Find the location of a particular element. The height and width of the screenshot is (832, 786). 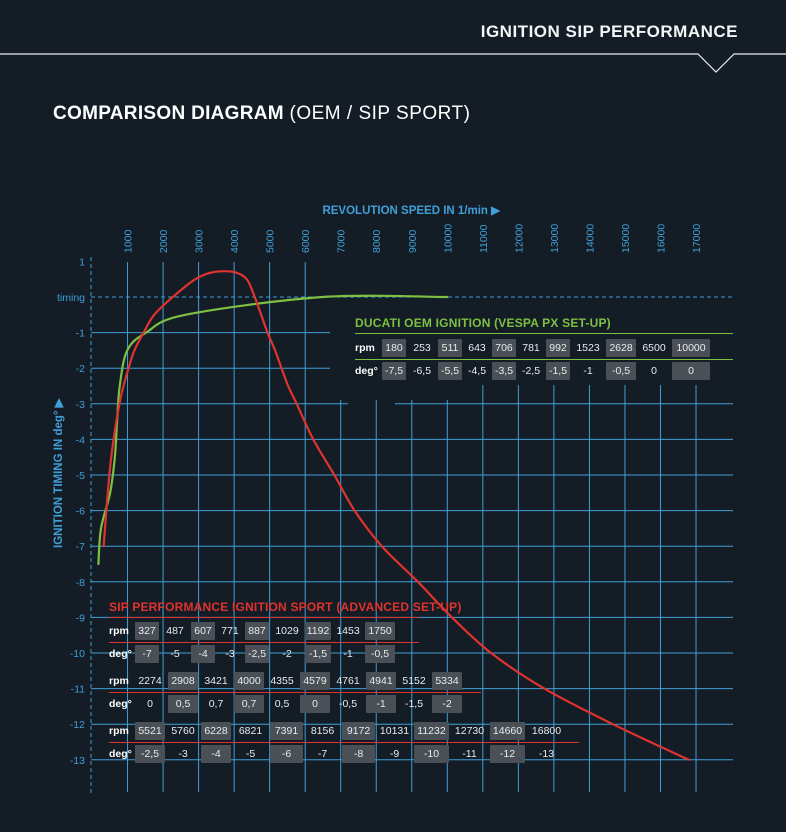

header-title: IGNITION SIP PERFORMANCE is located at coordinates (609, 31).